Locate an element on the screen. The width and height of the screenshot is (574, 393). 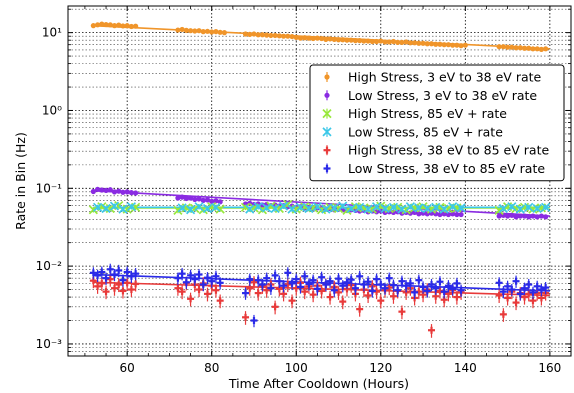
legend-label: High Stress, 38 eV to 85 eV rate is located at coordinates (448, 150).